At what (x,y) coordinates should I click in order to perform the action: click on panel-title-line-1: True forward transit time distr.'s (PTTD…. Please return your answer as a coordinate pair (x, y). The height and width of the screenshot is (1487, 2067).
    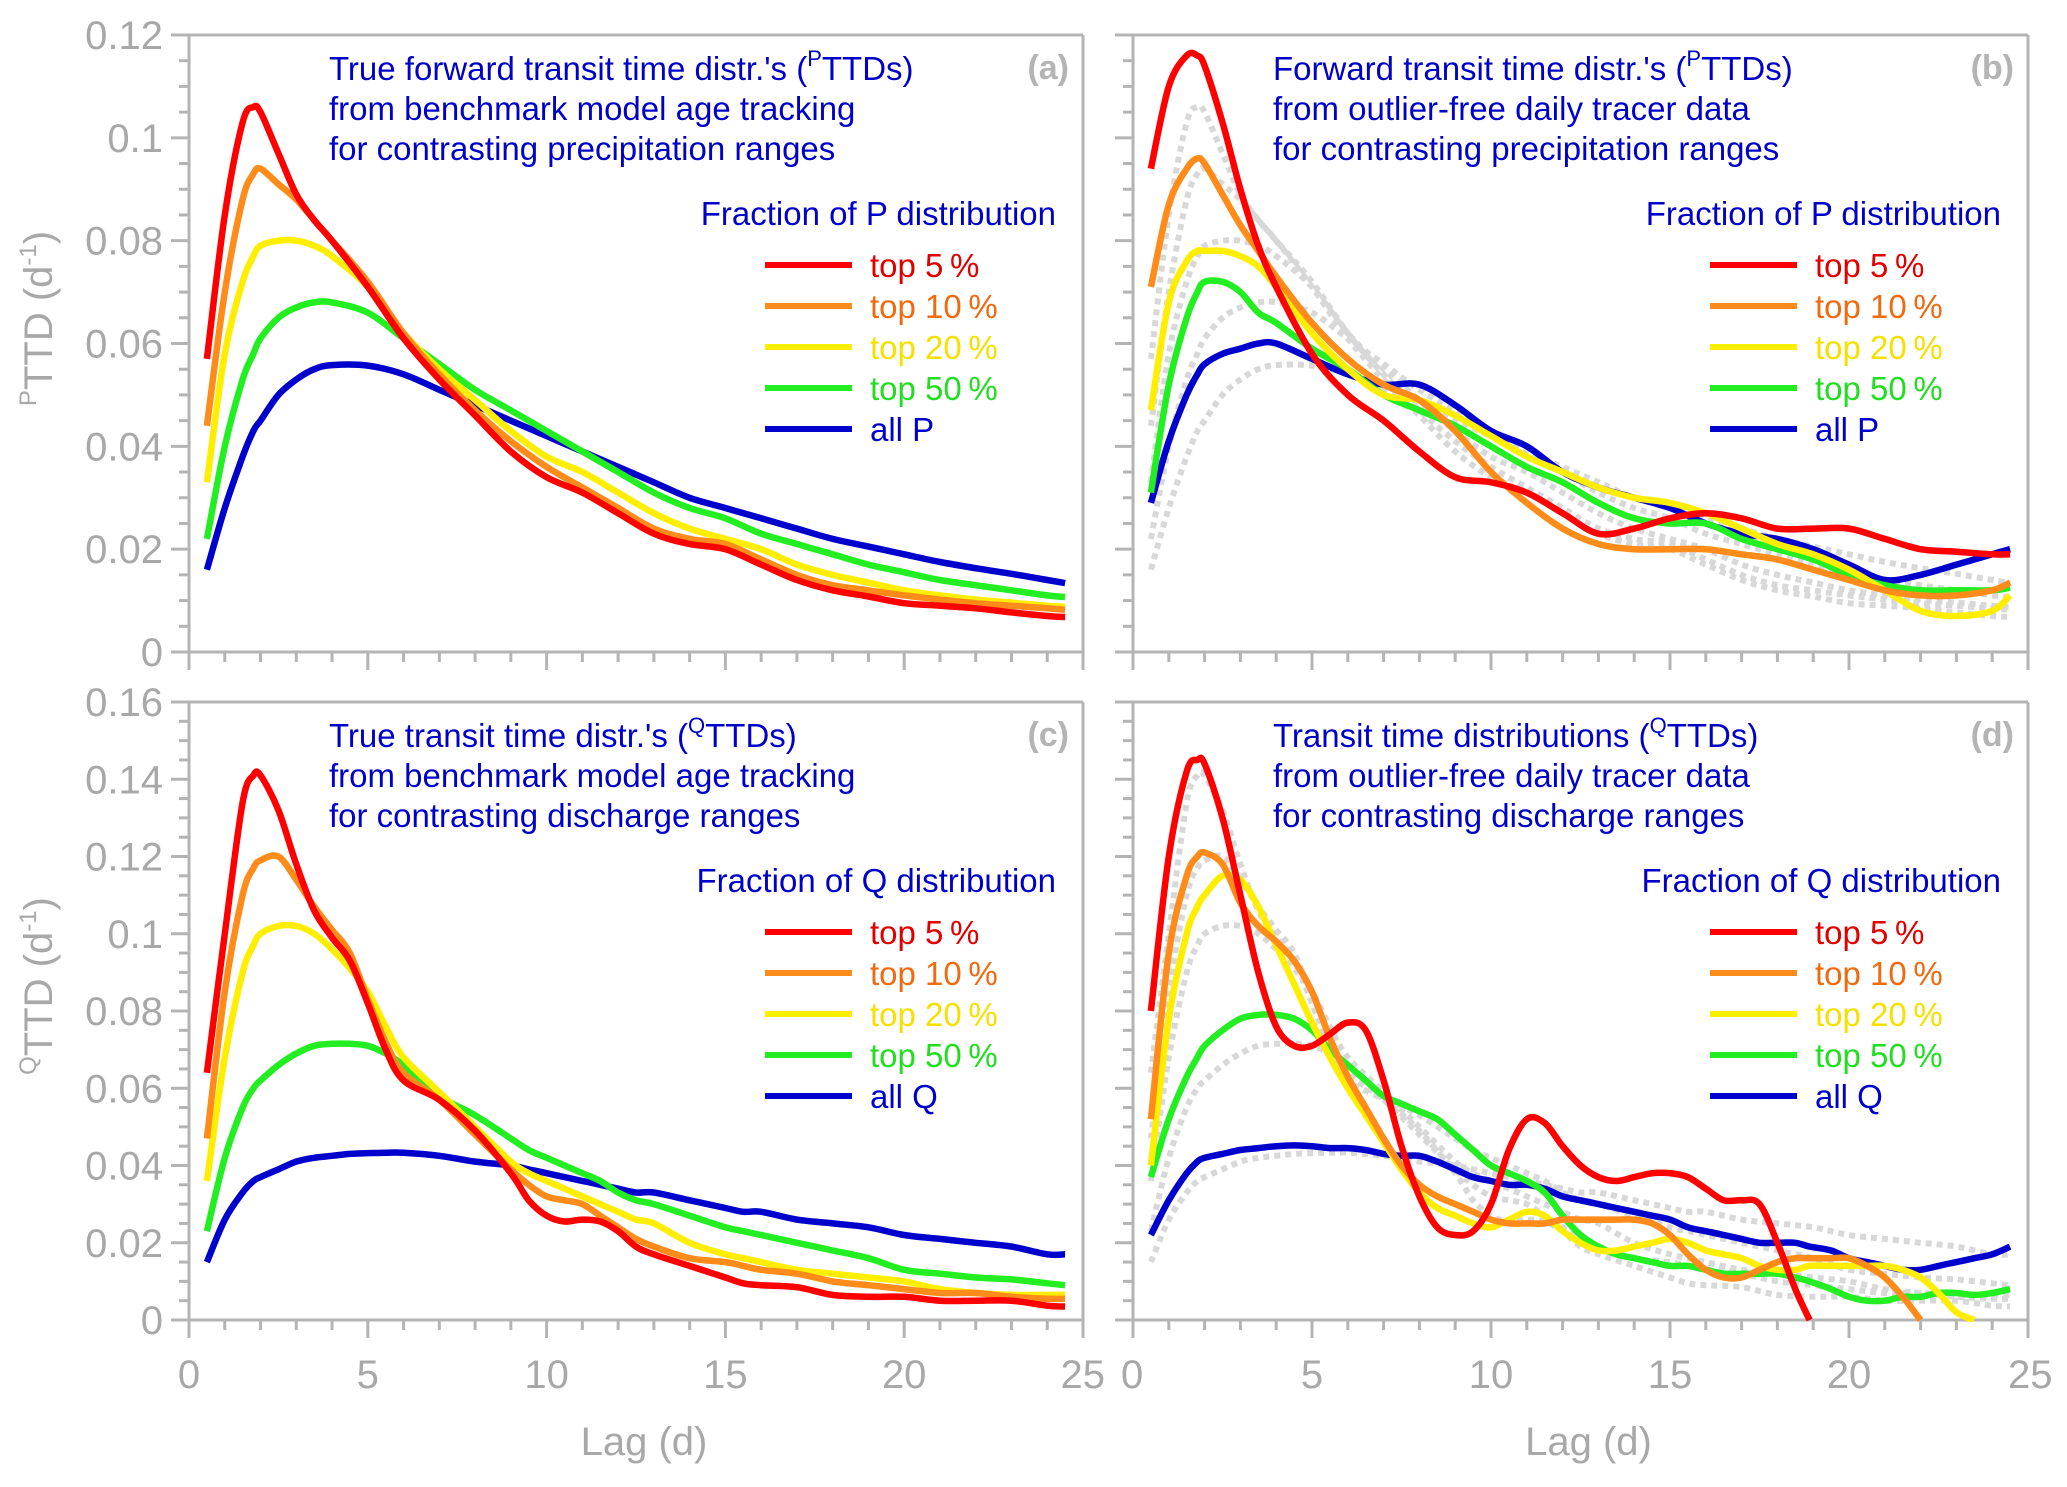
    Looking at the image, I should click on (621, 66).